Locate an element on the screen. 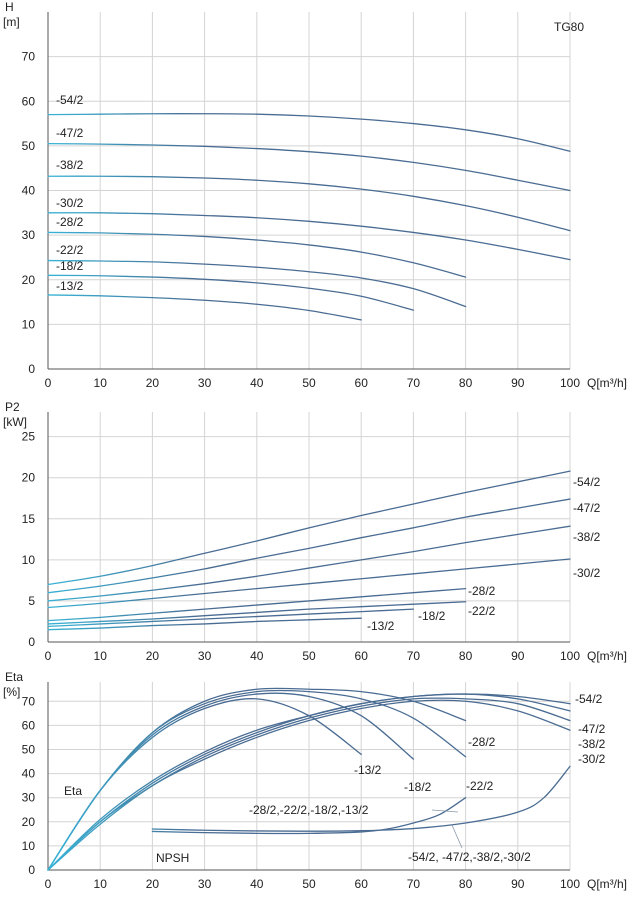 The image size is (640, 901). efficiency-xtick-label-90: 90 is located at coordinates (518, 884).